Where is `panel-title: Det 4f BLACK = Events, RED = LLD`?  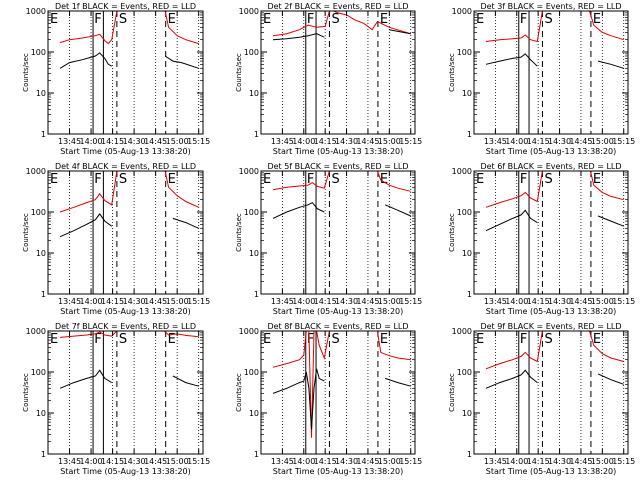
panel-title: Det 4f BLACK = Events, RED = LLD is located at coordinates (125, 166).